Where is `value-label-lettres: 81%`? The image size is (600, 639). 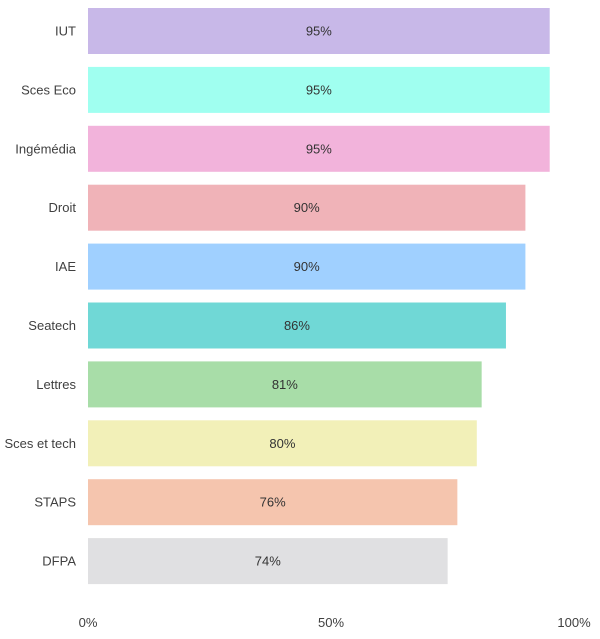
value-label-lettres: 81% is located at coordinates (285, 384).